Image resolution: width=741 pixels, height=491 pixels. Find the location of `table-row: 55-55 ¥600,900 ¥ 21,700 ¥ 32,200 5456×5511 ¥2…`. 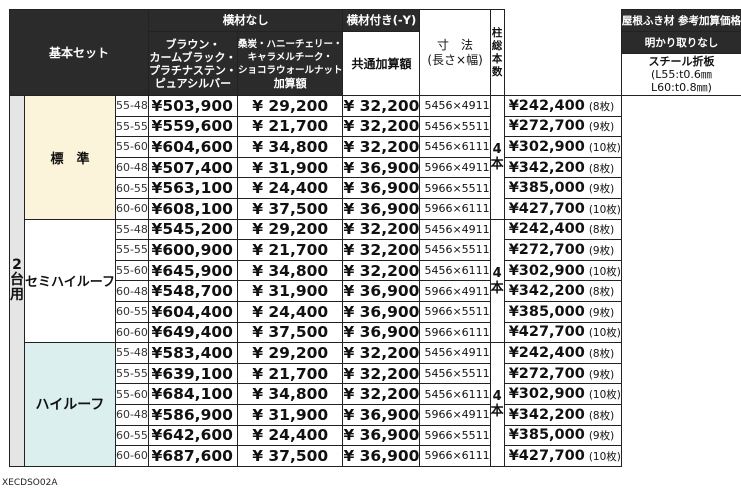

table-row: 55-55 ¥600,900 ¥ 21,700 ¥ 32,200 5456×5511 ¥2… is located at coordinates (375, 250).